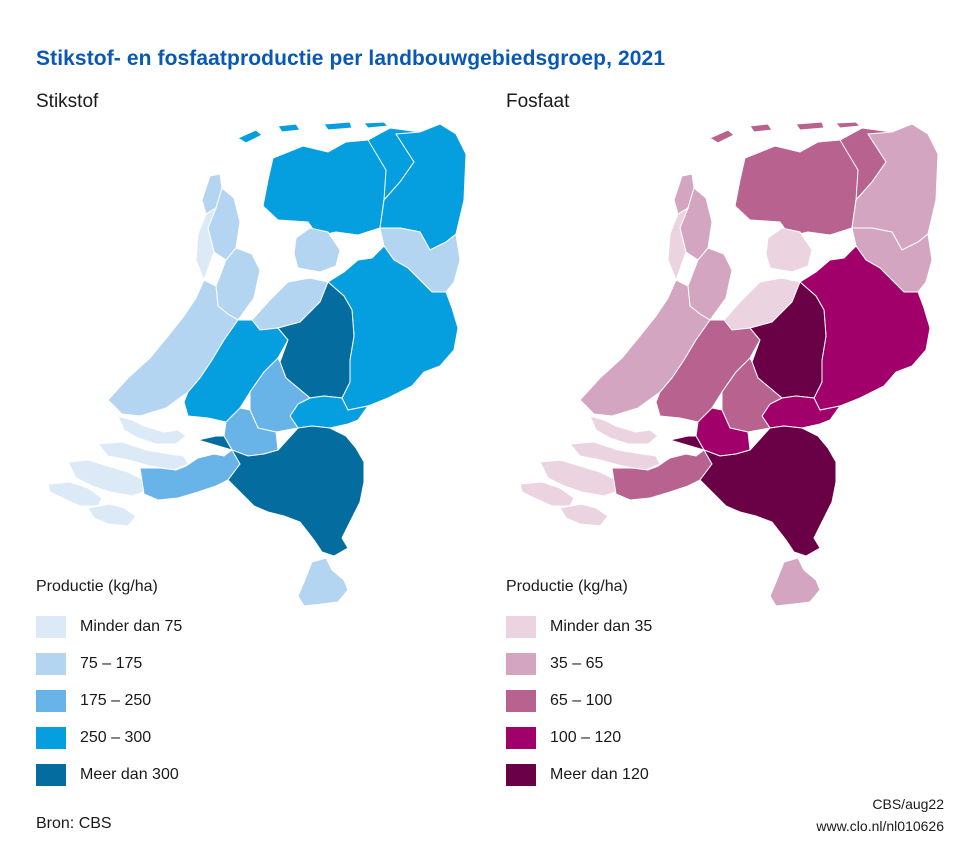 Image resolution: width=978 pixels, height=845 pixels. Describe the element at coordinates (671, 700) in the screenshot. I see `legend-item: 65 – 100` at that location.